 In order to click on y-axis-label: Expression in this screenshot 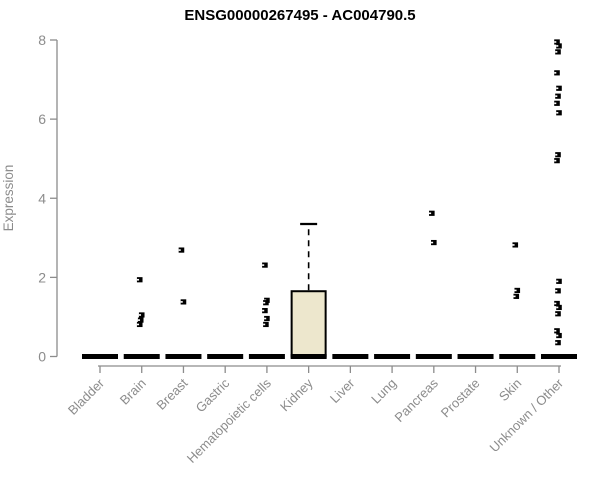, I will do `click(8, 198)`.